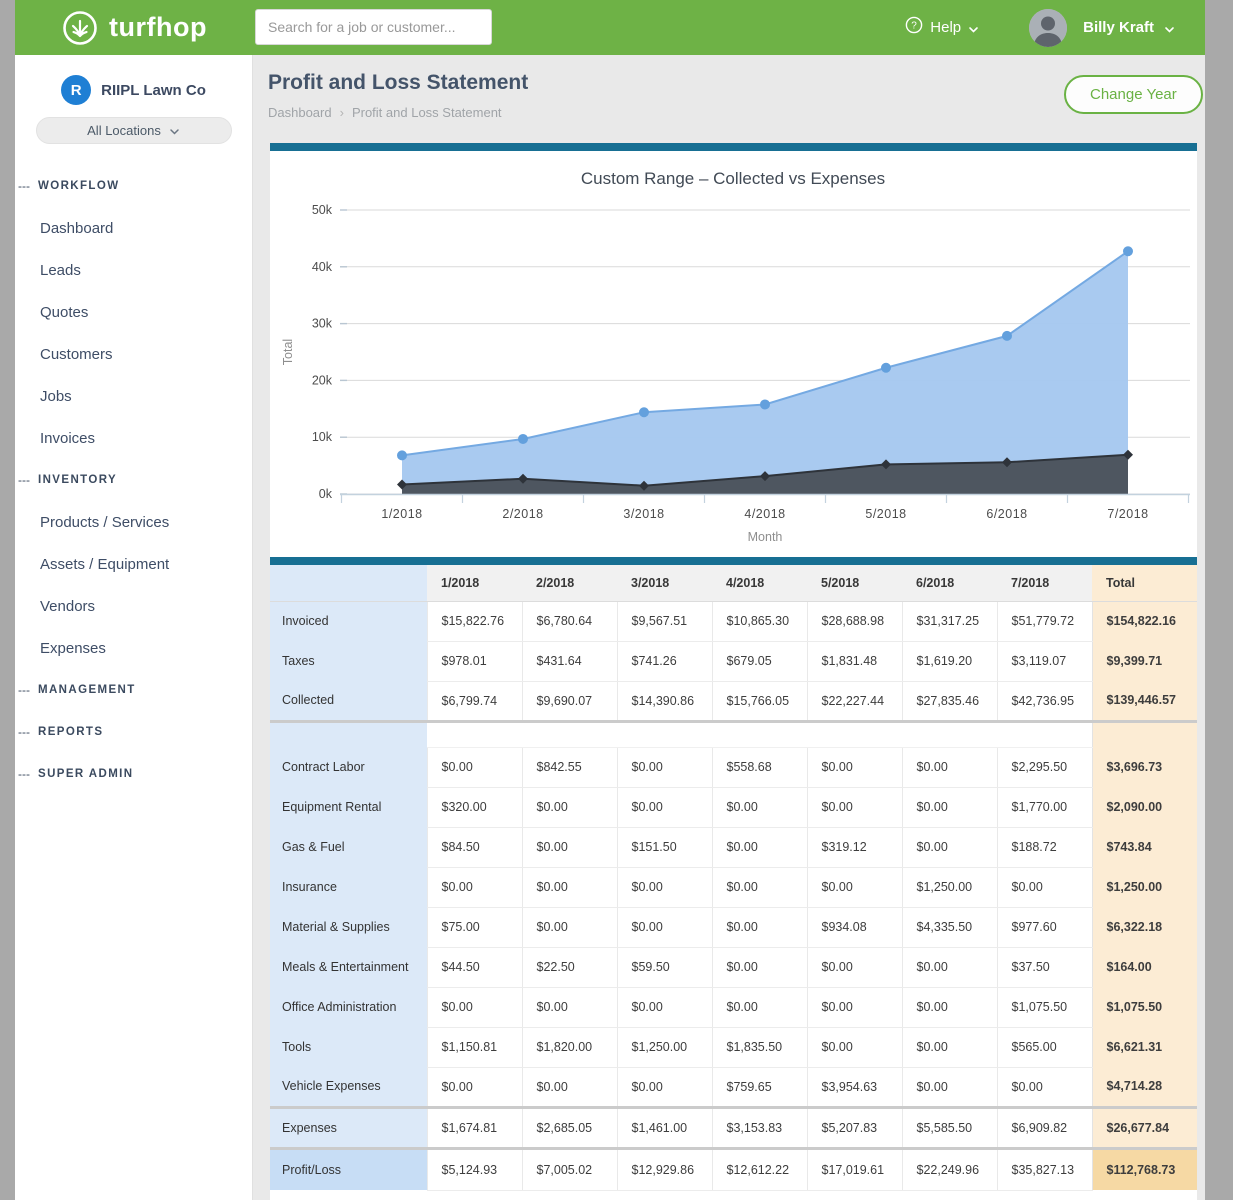  I want to click on row-label: Expenses, so click(348, 1126).